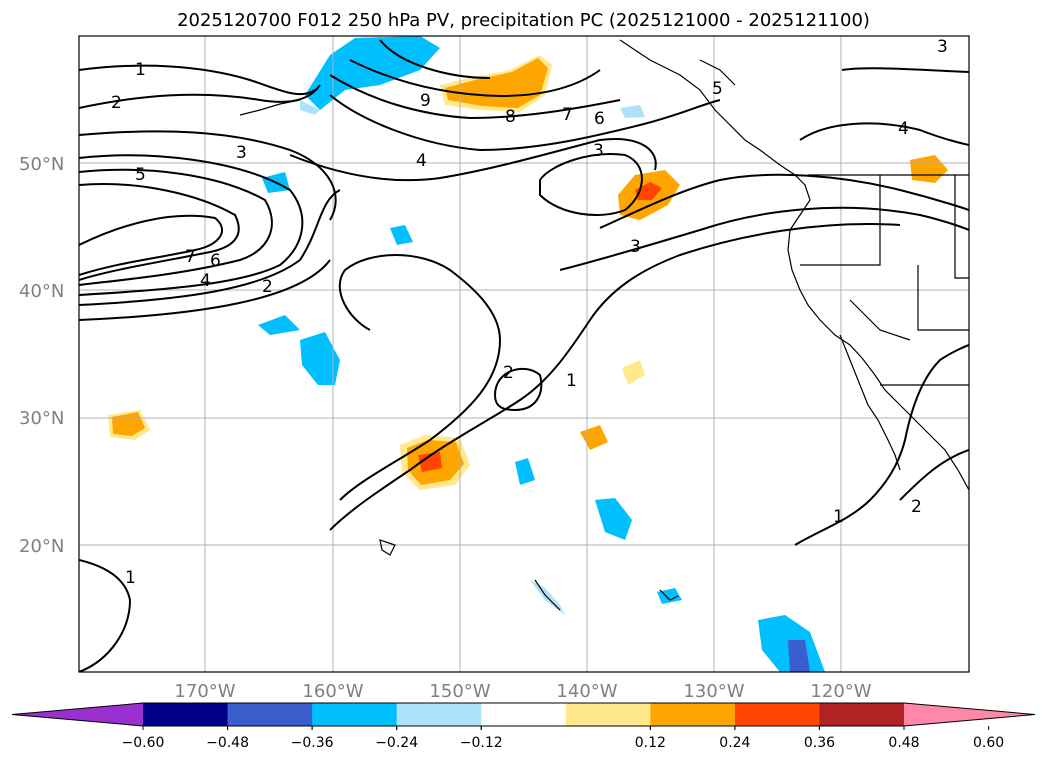 The width and height of the screenshot is (1047, 765). Describe the element at coordinates (632, 111) in the screenshot. I see `precip-neg-i` at that location.